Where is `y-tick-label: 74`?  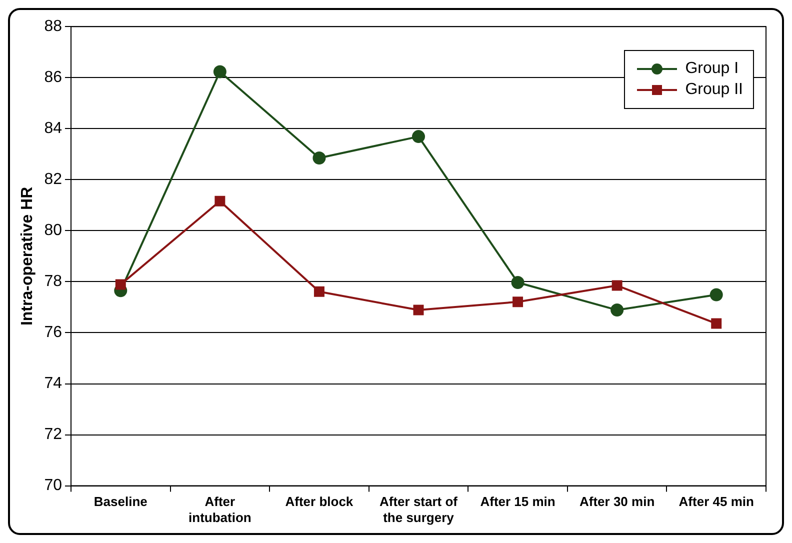 y-tick-label: 74 is located at coordinates (53, 383).